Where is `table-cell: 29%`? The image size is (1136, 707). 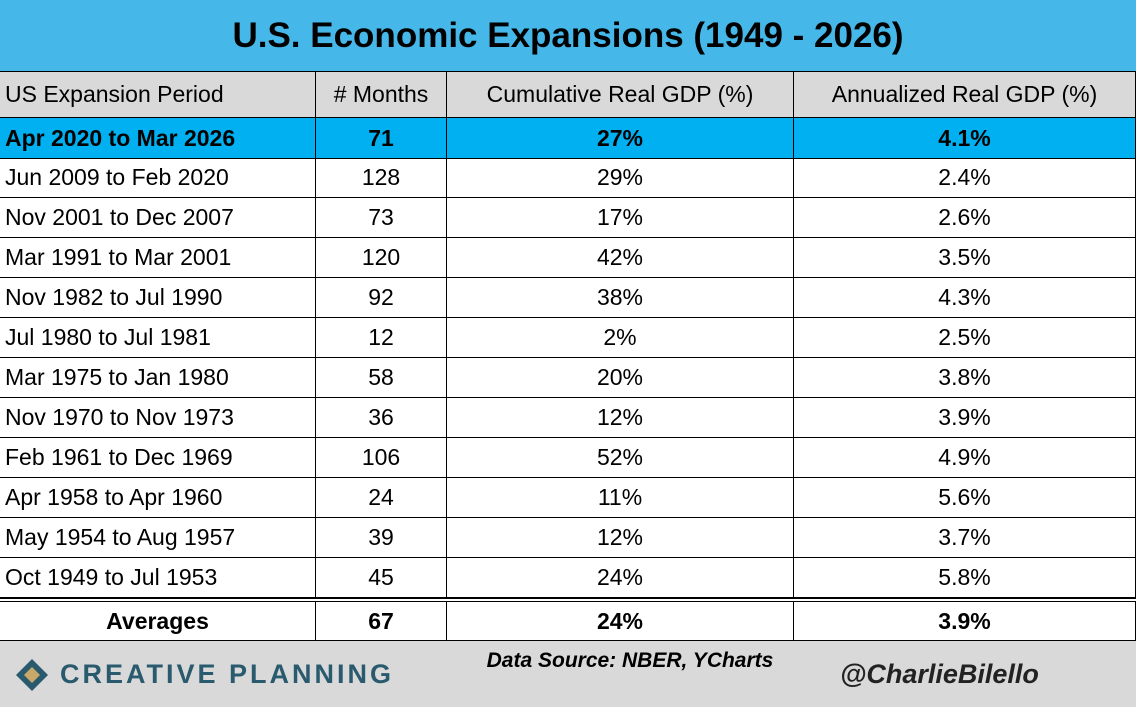 table-cell: 29% is located at coordinates (620, 178).